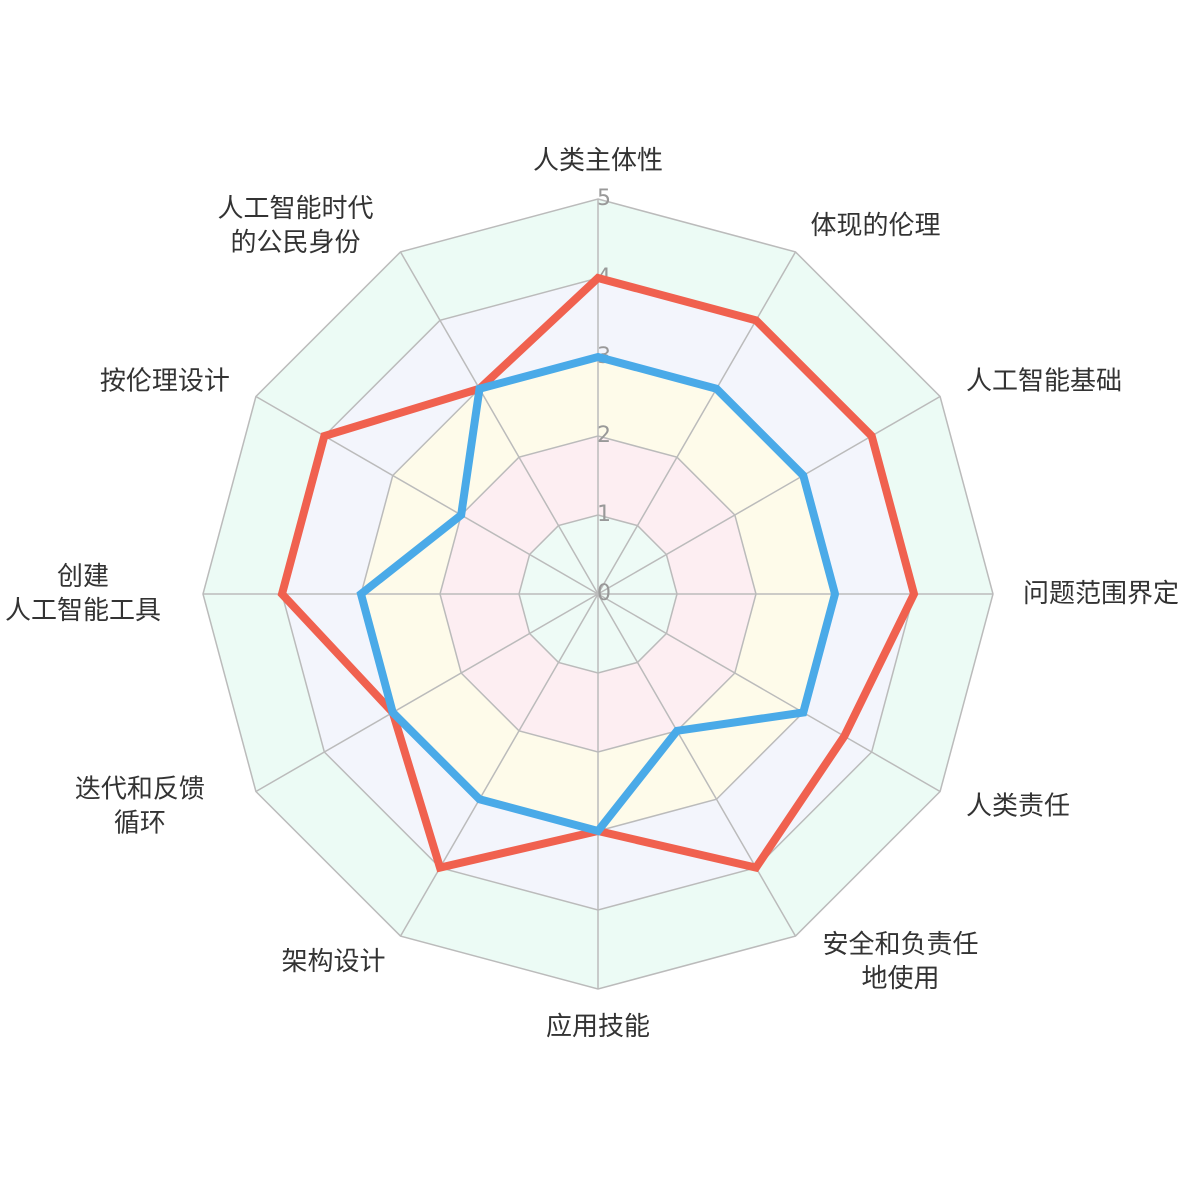  Describe the element at coordinates (140, 823) in the screenshot. I see `category-label-line: 循环` at that location.